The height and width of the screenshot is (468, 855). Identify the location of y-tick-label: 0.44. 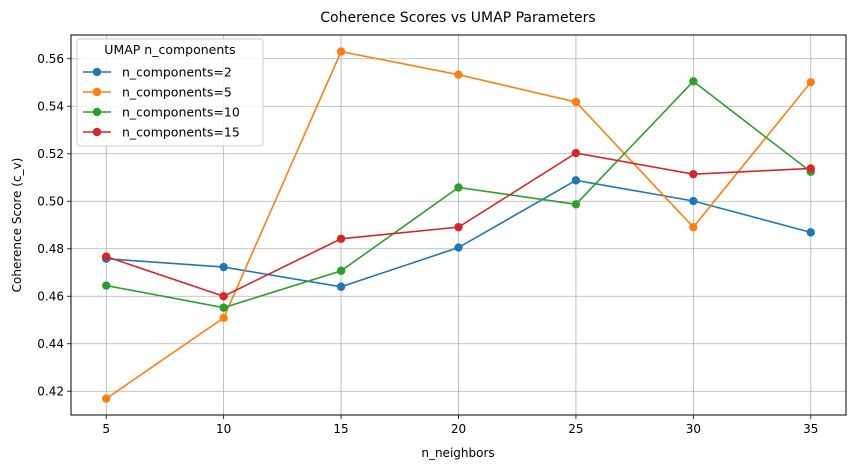
(50, 344).